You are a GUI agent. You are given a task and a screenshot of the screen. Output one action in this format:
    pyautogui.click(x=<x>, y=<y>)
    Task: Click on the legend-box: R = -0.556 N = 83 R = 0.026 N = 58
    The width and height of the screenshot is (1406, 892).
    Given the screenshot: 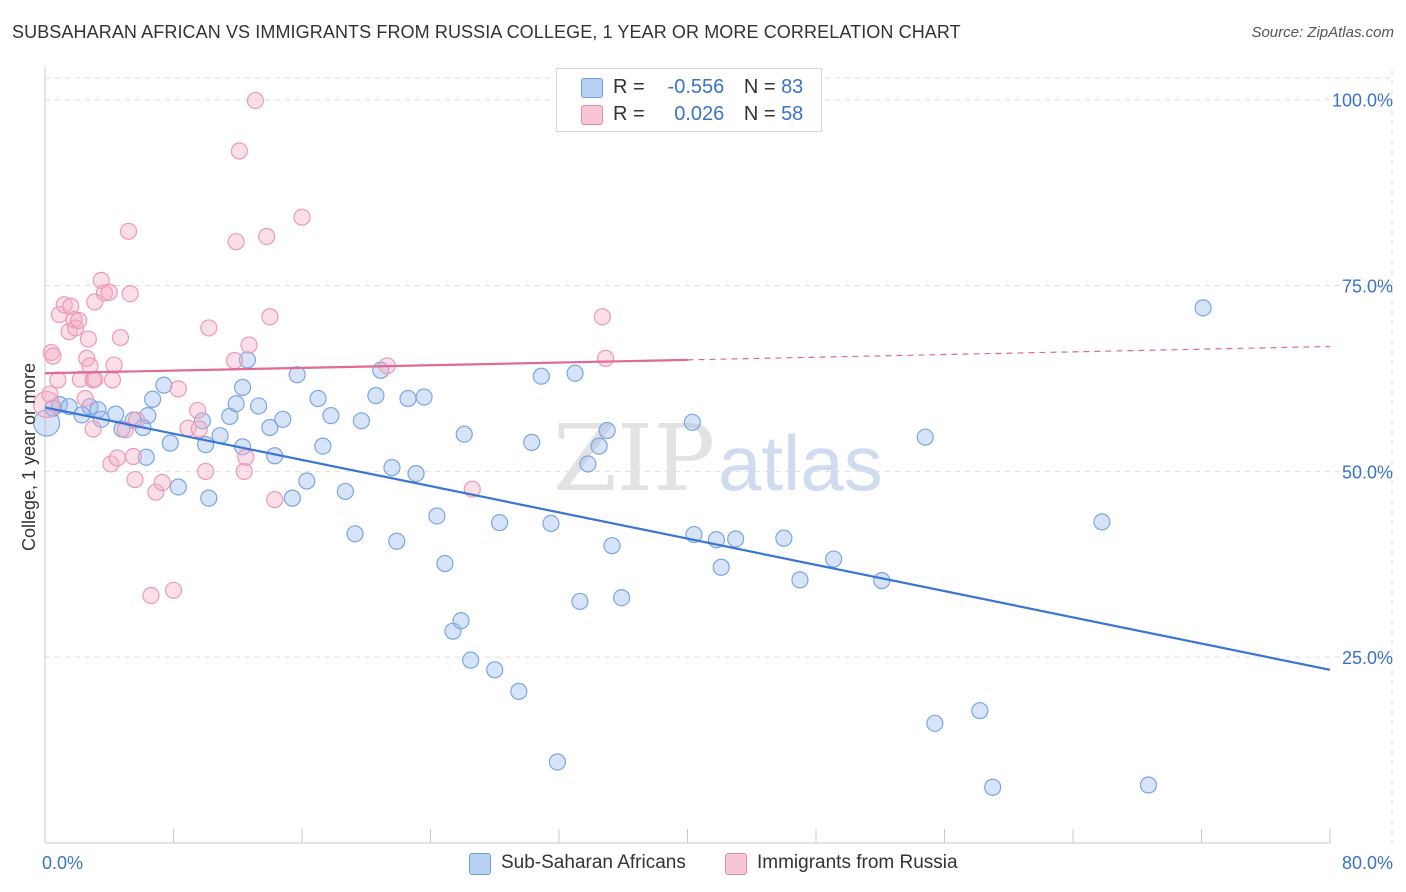 What is the action you would take?
    pyautogui.click(x=689, y=100)
    